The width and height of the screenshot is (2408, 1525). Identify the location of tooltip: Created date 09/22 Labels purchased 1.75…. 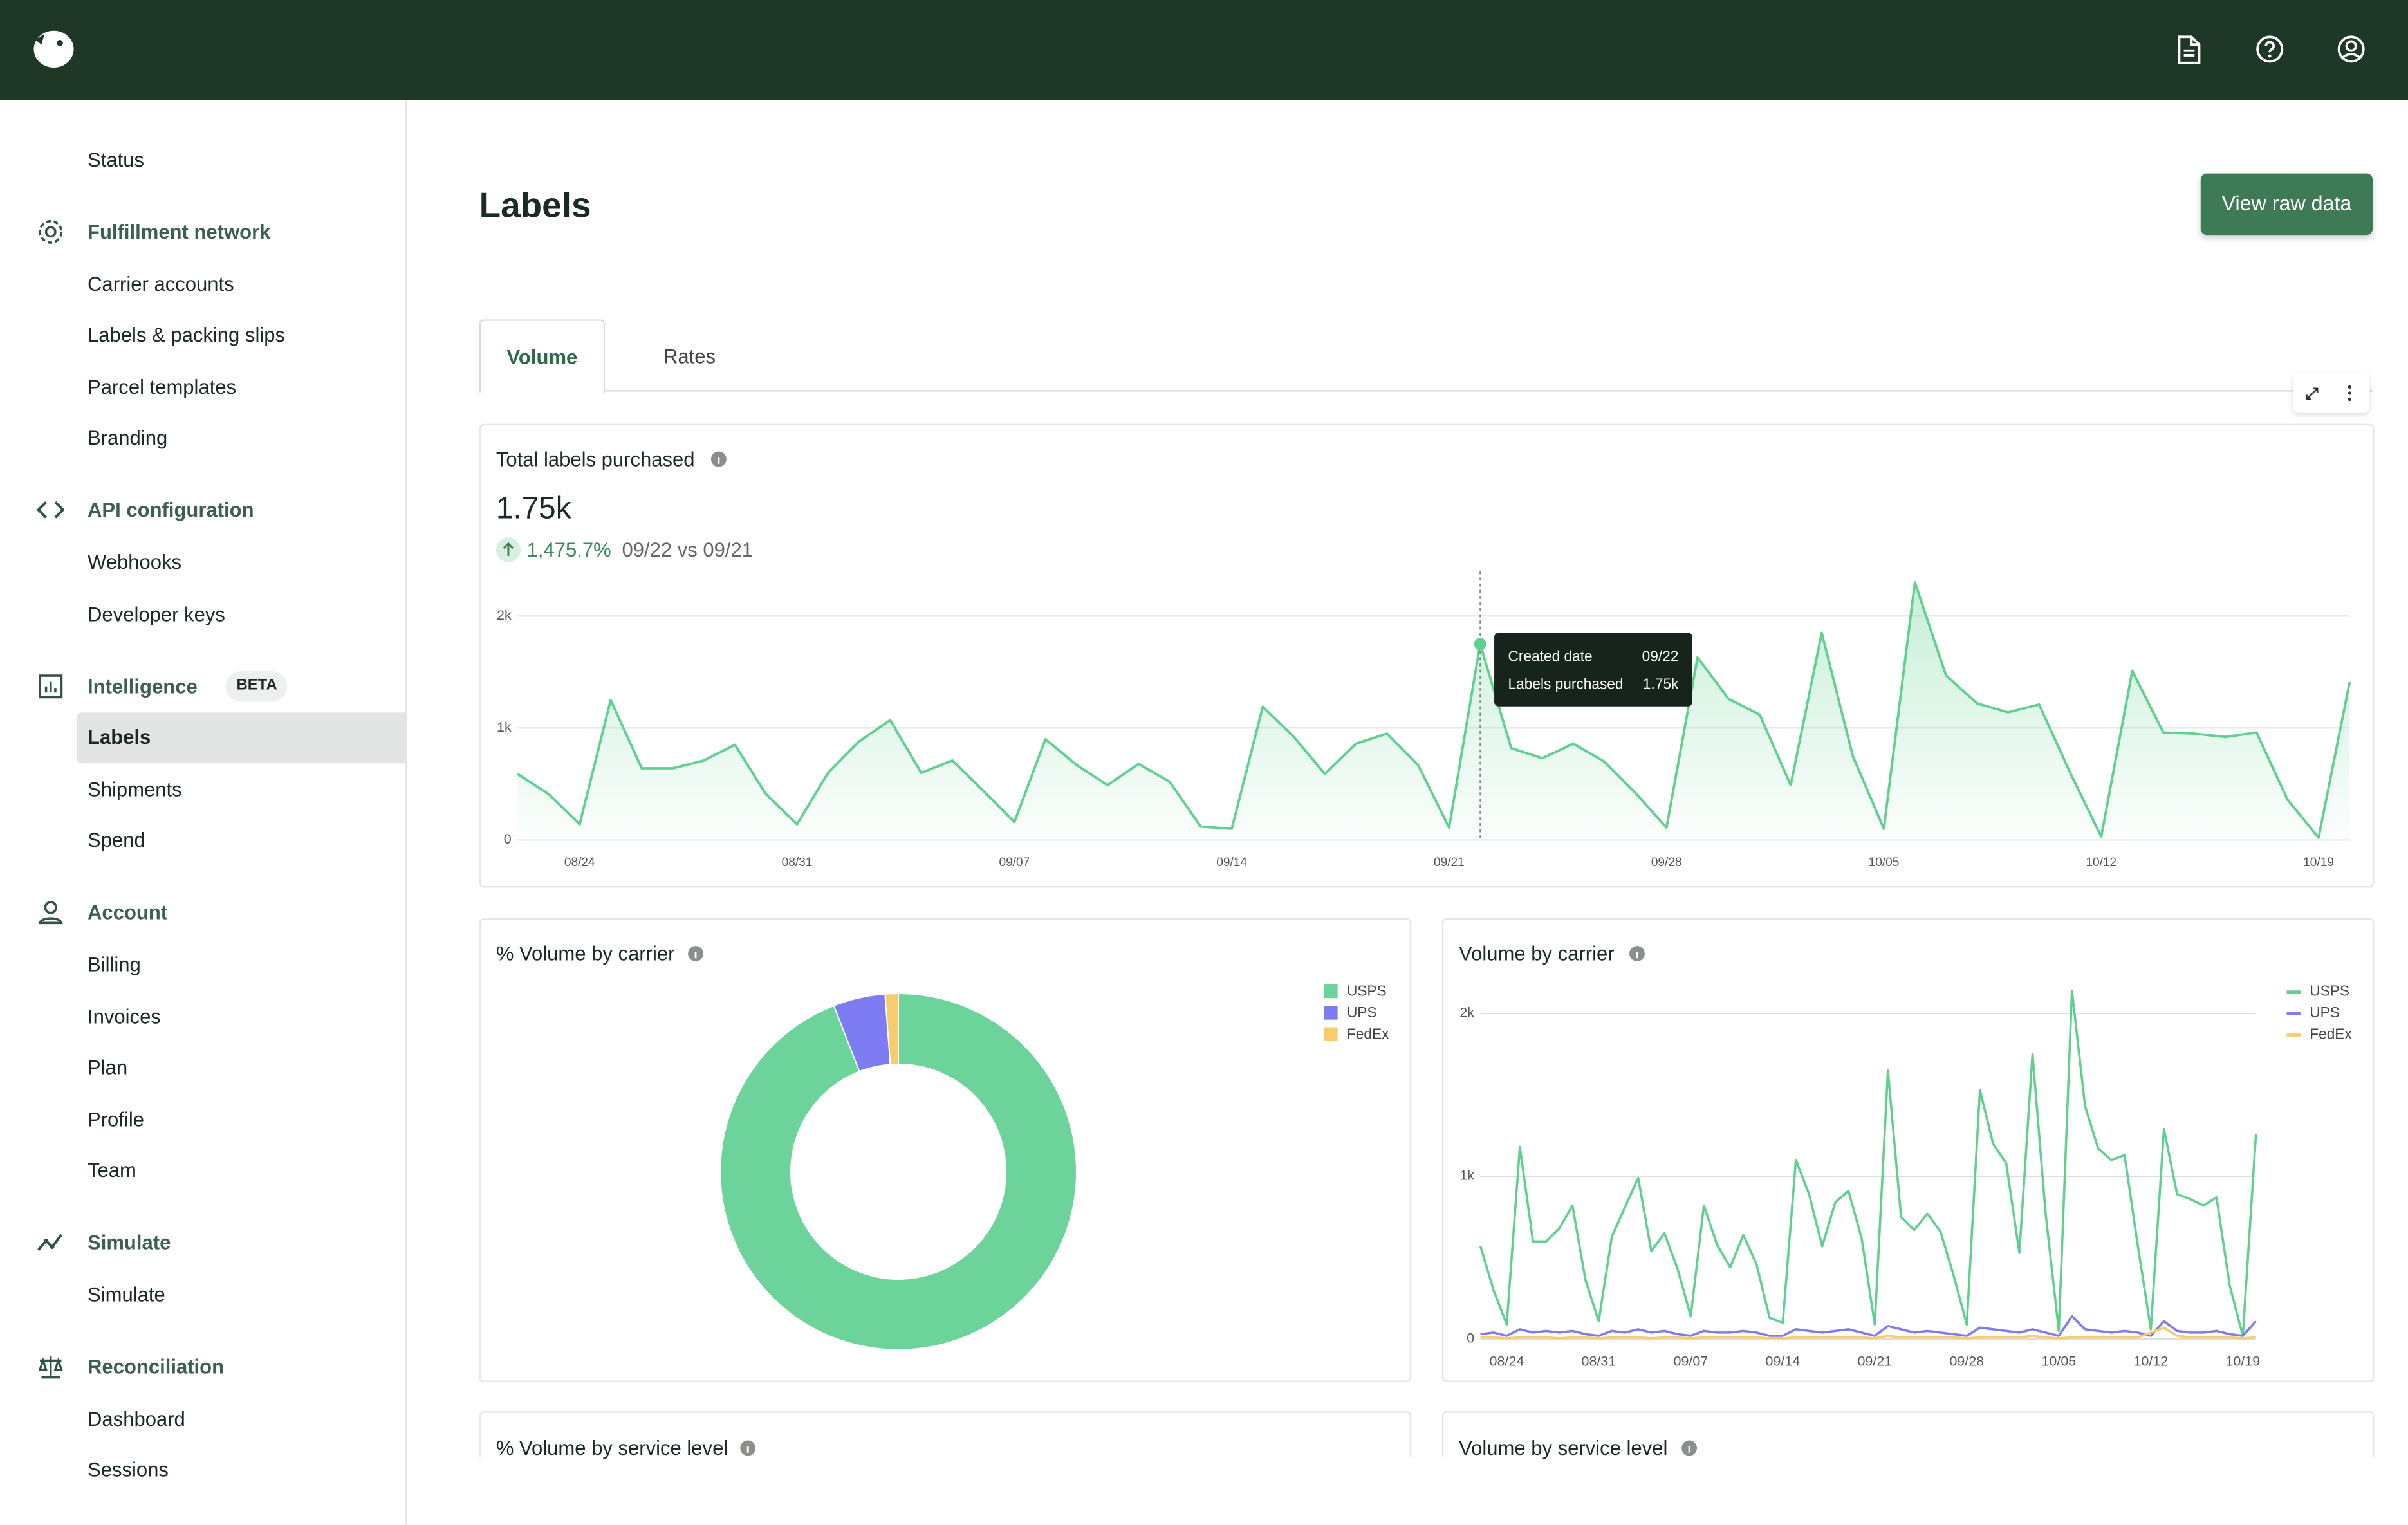
(1593, 670).